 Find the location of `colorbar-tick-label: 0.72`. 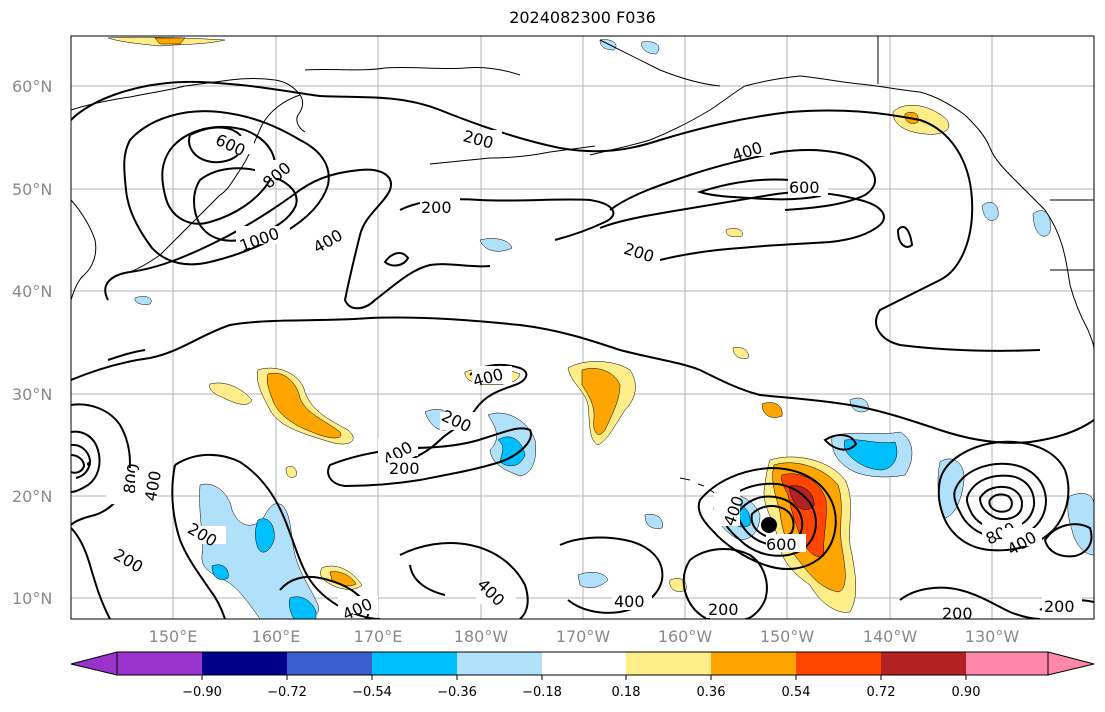

colorbar-tick-label: 0.72 is located at coordinates (881, 692).